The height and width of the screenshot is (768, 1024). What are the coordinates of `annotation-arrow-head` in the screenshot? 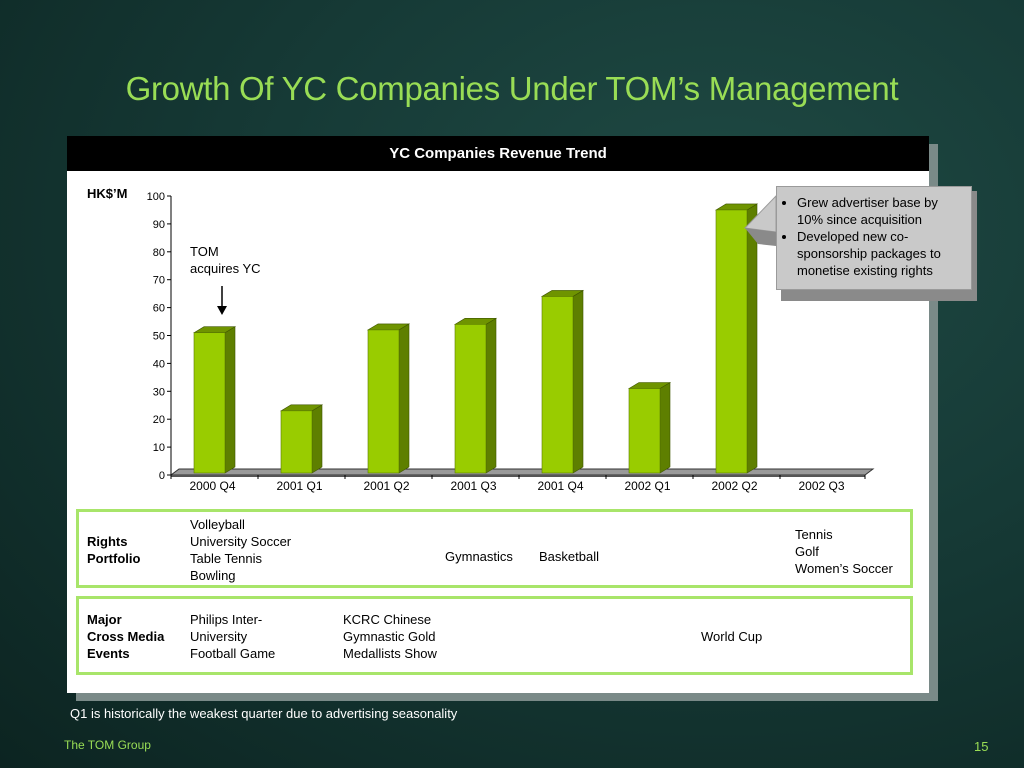 It's located at (222, 310).